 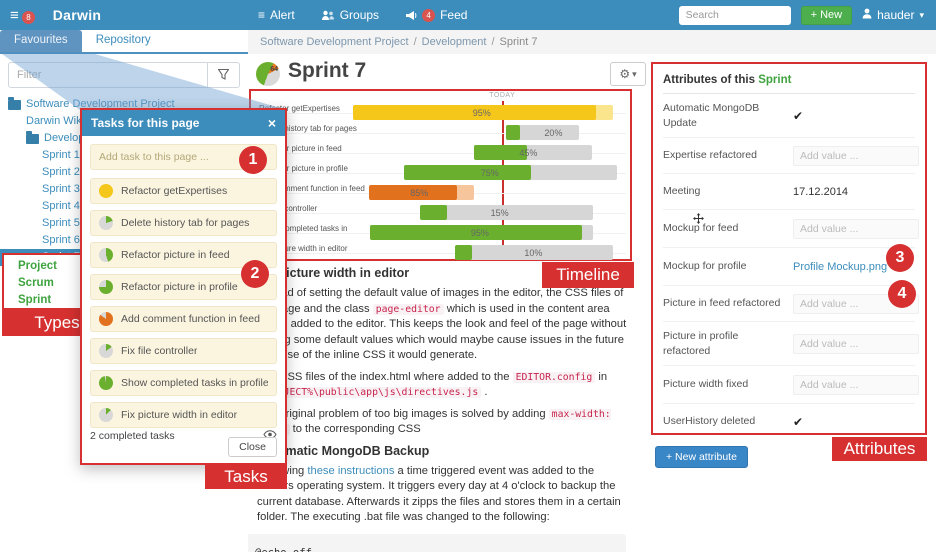 I want to click on gantt-row: Delete history tab for pages 20%, so click(x=440, y=133).